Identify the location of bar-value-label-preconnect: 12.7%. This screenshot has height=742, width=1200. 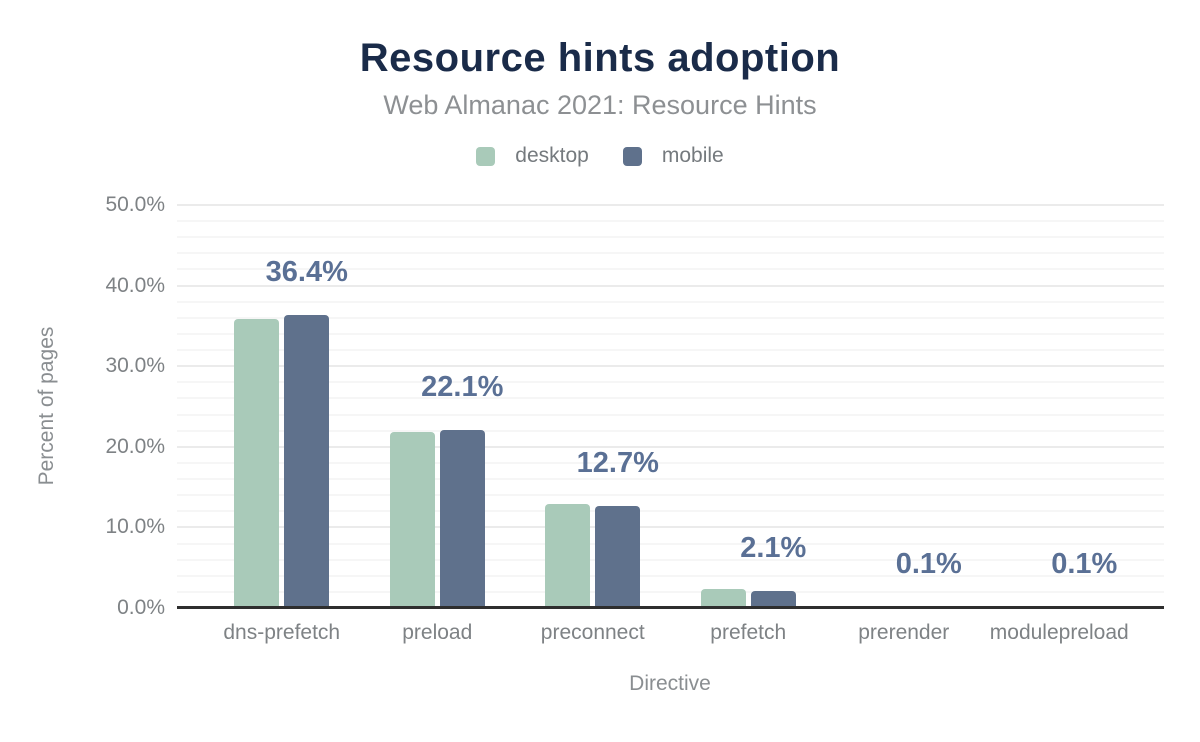
(617, 462).